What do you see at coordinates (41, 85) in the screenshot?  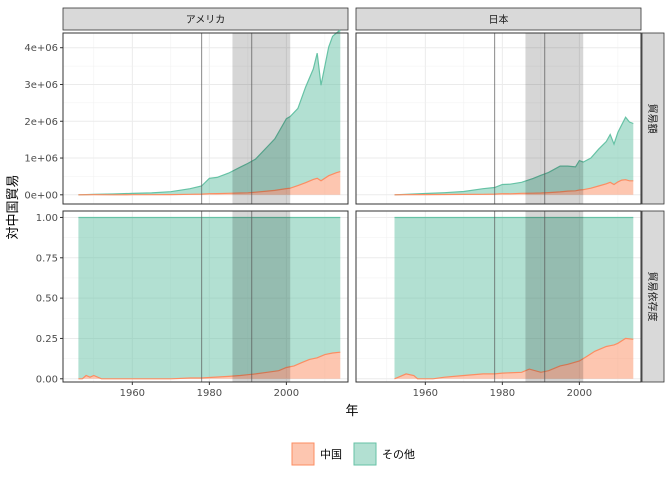 I see `y-tick-label: 3e+06` at bounding box center [41, 85].